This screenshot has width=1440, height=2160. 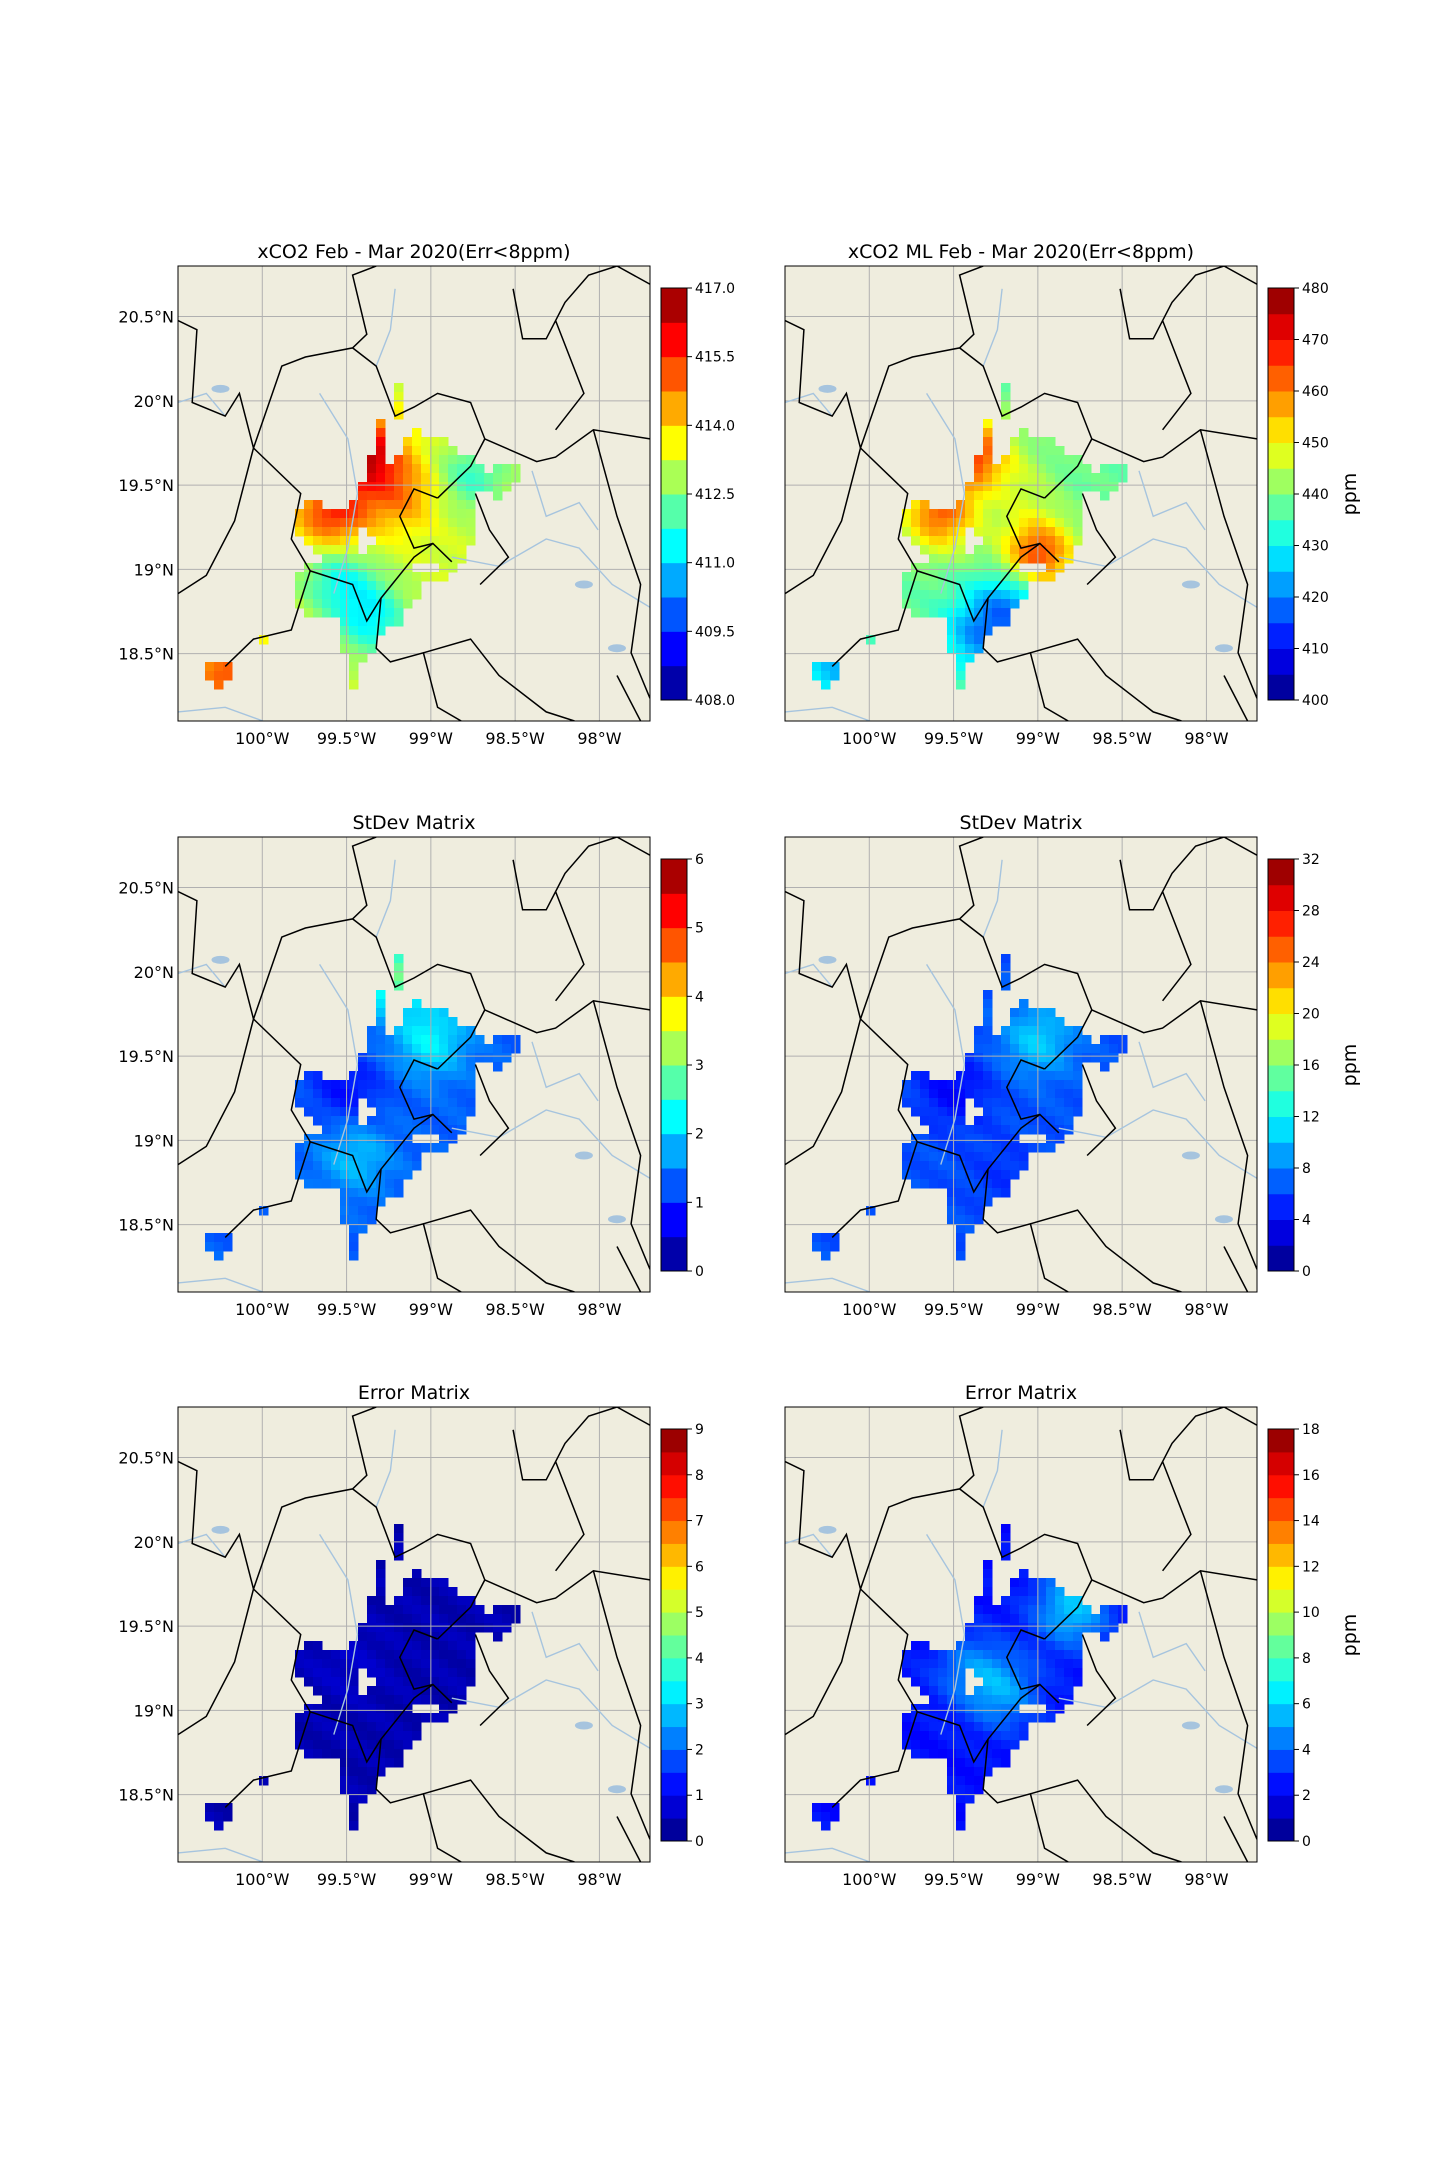 What do you see at coordinates (1315, 444) in the screenshot?
I see `colorbar-tick-label: 450` at bounding box center [1315, 444].